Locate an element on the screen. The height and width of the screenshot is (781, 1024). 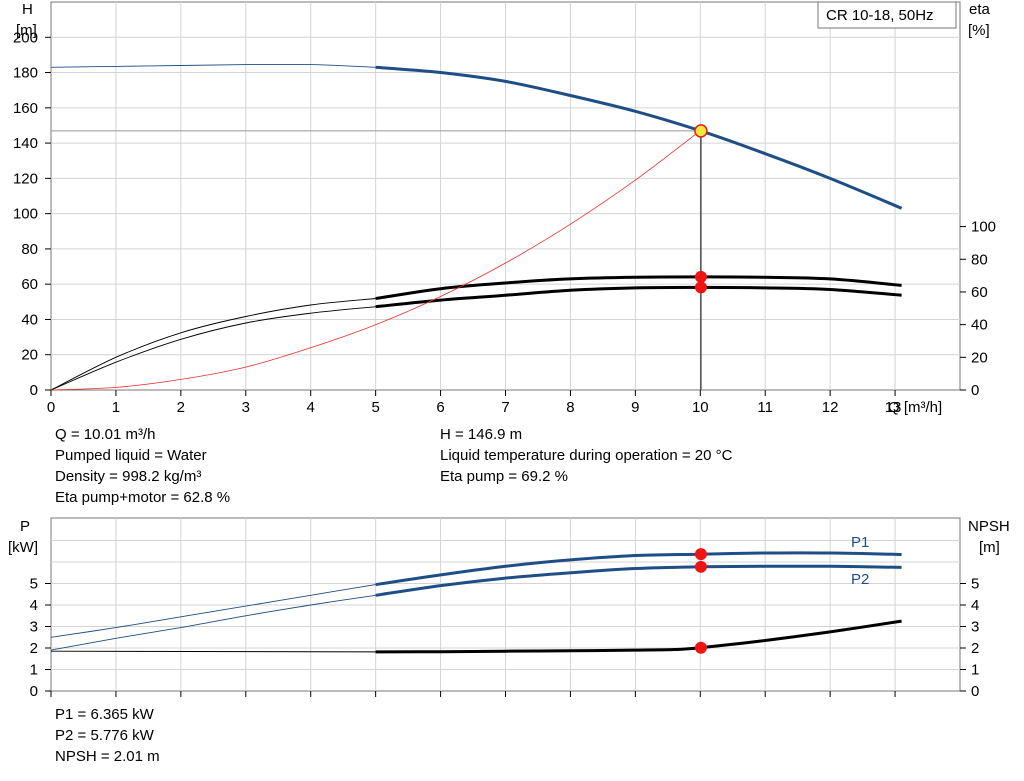
top-left-tick-label: 200 is located at coordinates (25, 37).